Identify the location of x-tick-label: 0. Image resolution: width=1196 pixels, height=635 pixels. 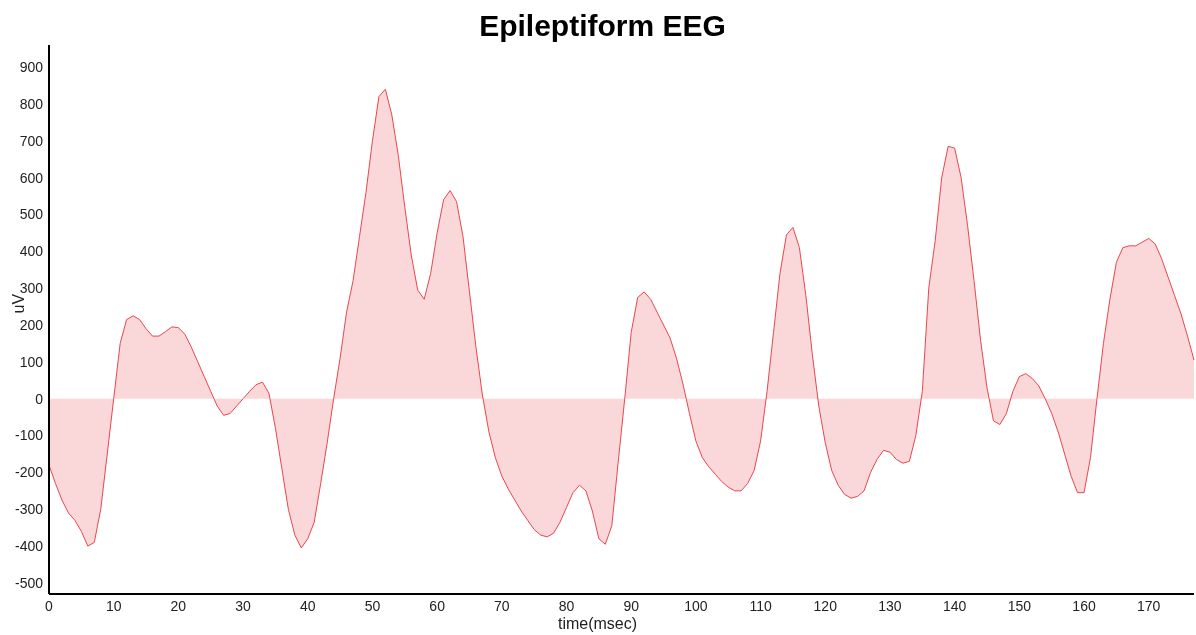
(49, 606).